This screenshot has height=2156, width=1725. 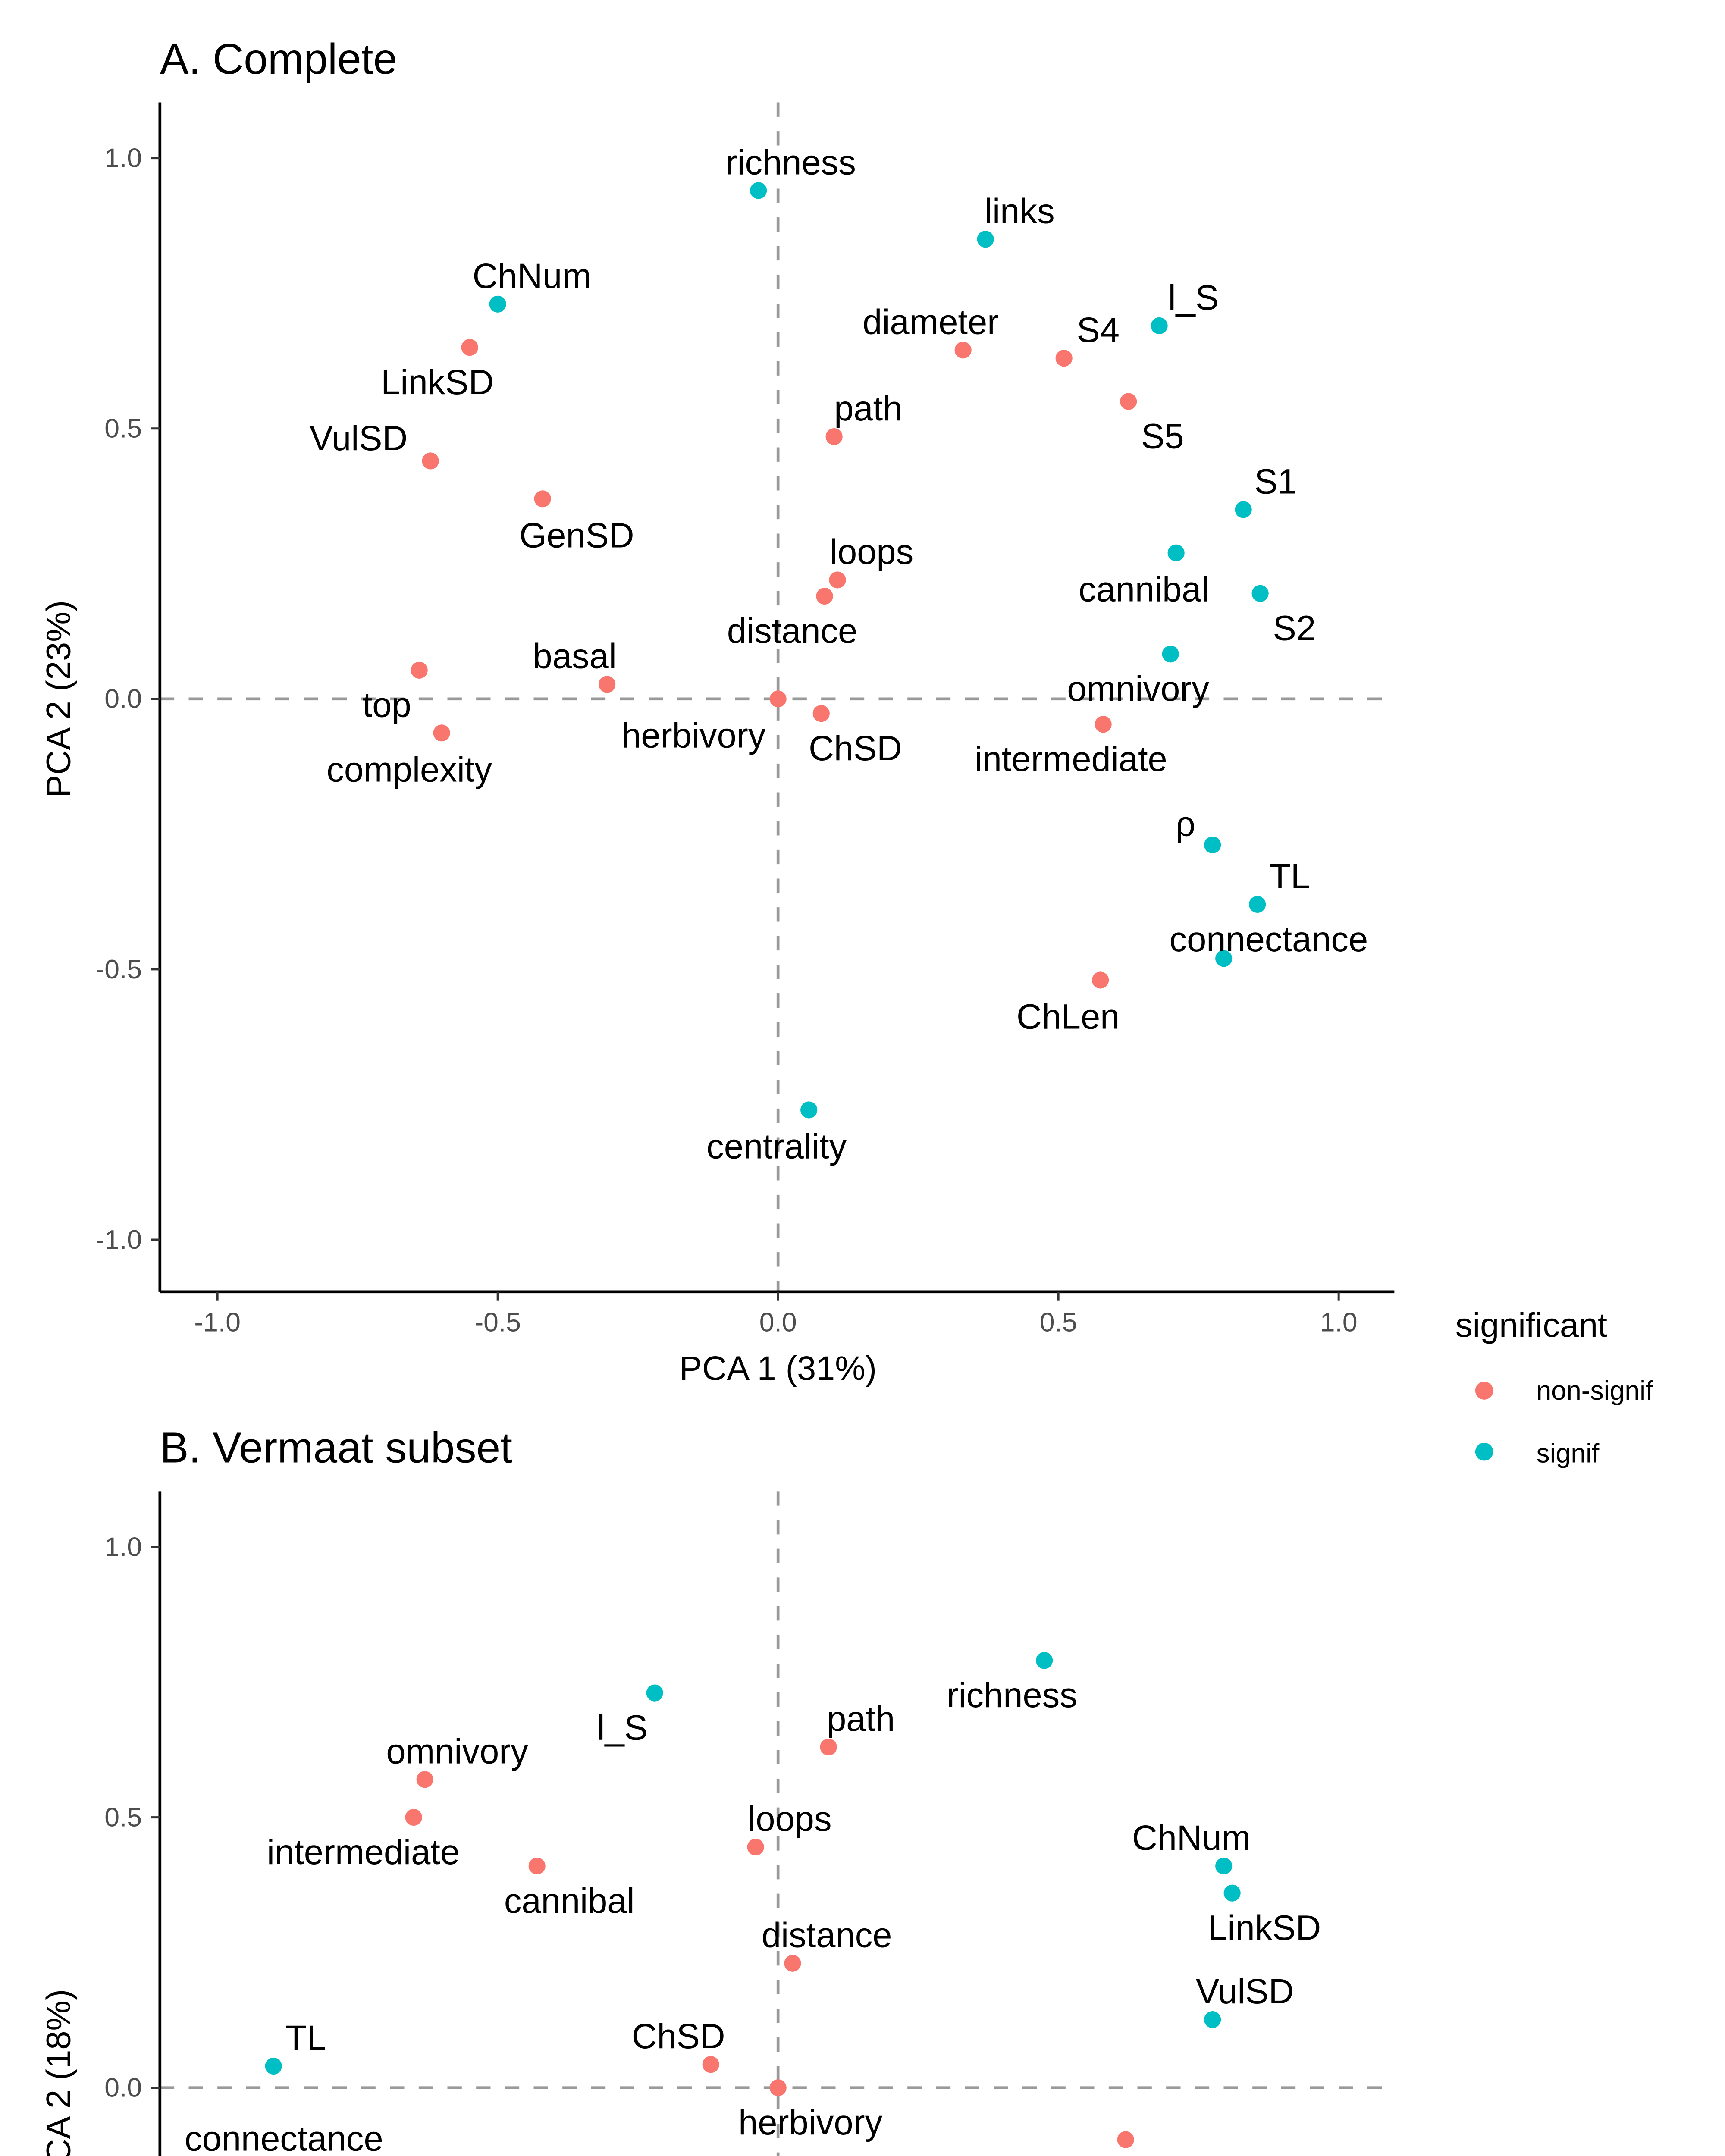 I want to click on point-label: complexity, so click(x=409, y=769).